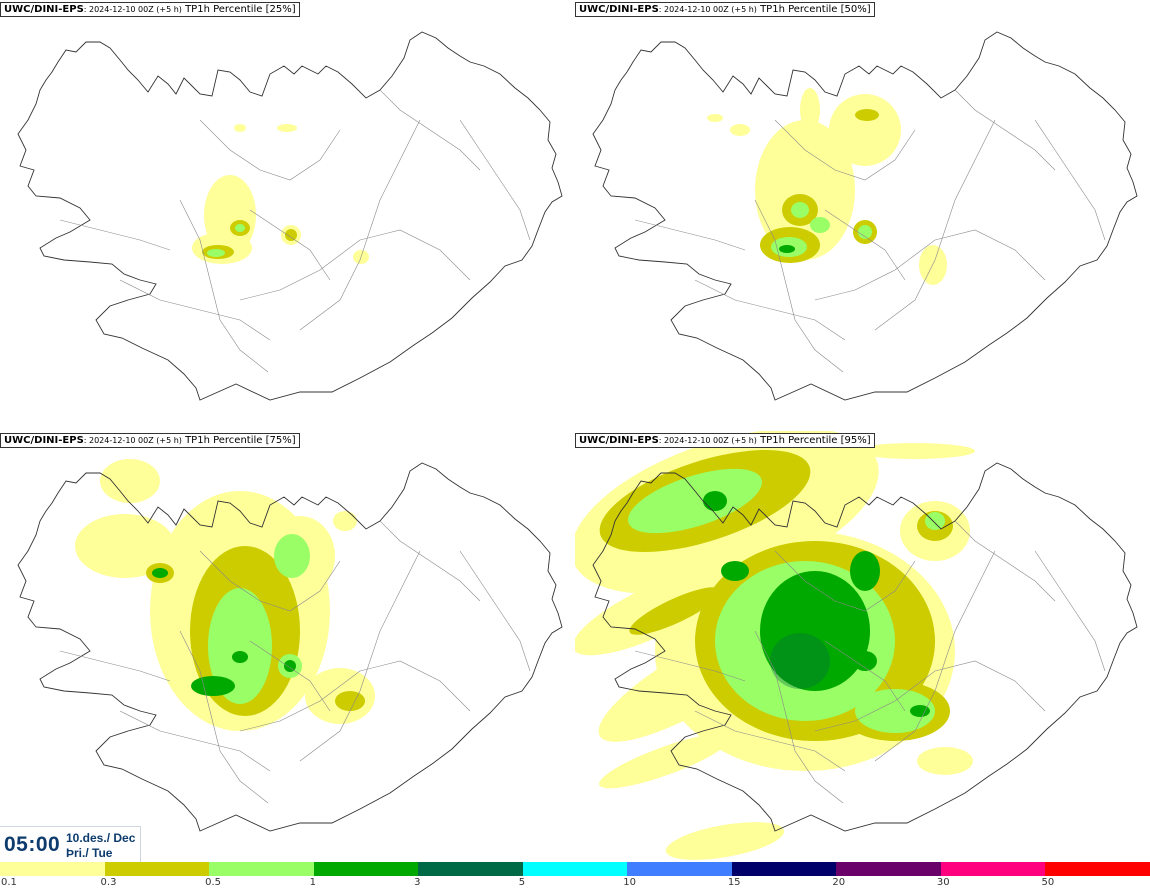 The image size is (1150, 891). What do you see at coordinates (734, 882) in the screenshot?
I see `colorbar-tick-label: 15` at bounding box center [734, 882].